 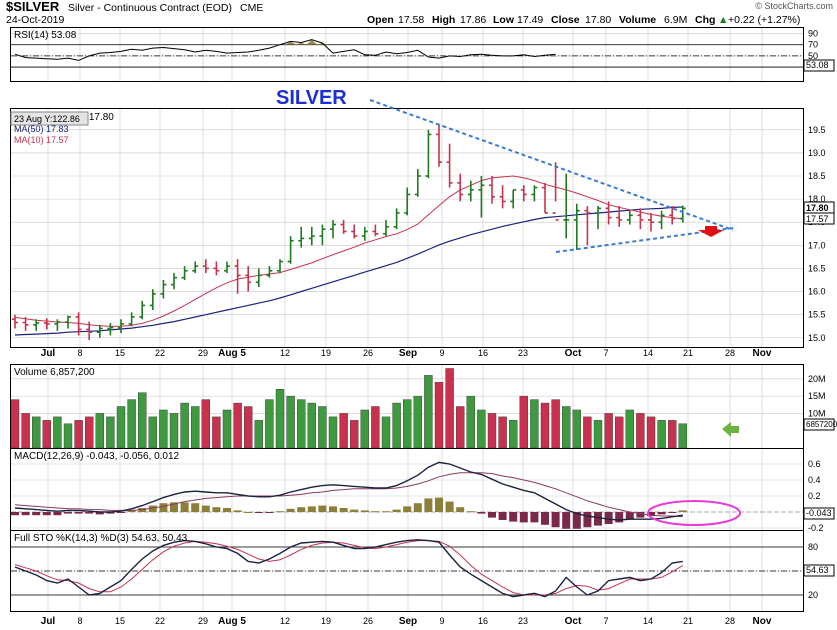 What do you see at coordinates (45, 35) in the screenshot?
I see `rsi-title: RSI(14) 53.08` at bounding box center [45, 35].